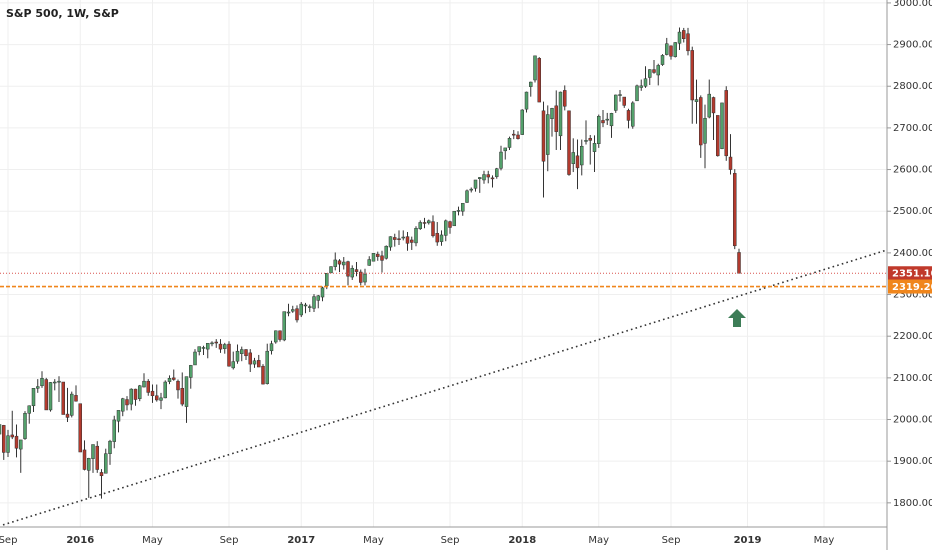 The height and width of the screenshot is (550, 932). I want to click on x-tick-label: May, so click(152, 540).